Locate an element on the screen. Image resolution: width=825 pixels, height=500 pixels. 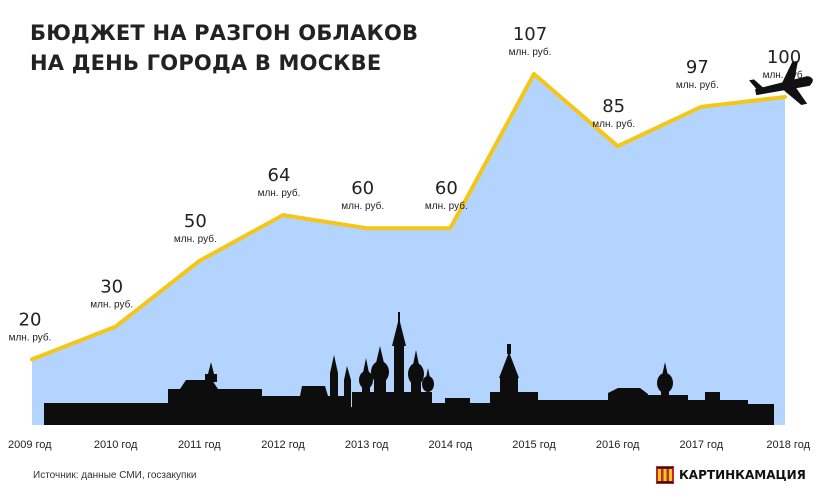
chart-title-line-1: БЮДЖЕТ НА РАЗГОН ОБЛАКОВ is located at coordinates (224, 33).